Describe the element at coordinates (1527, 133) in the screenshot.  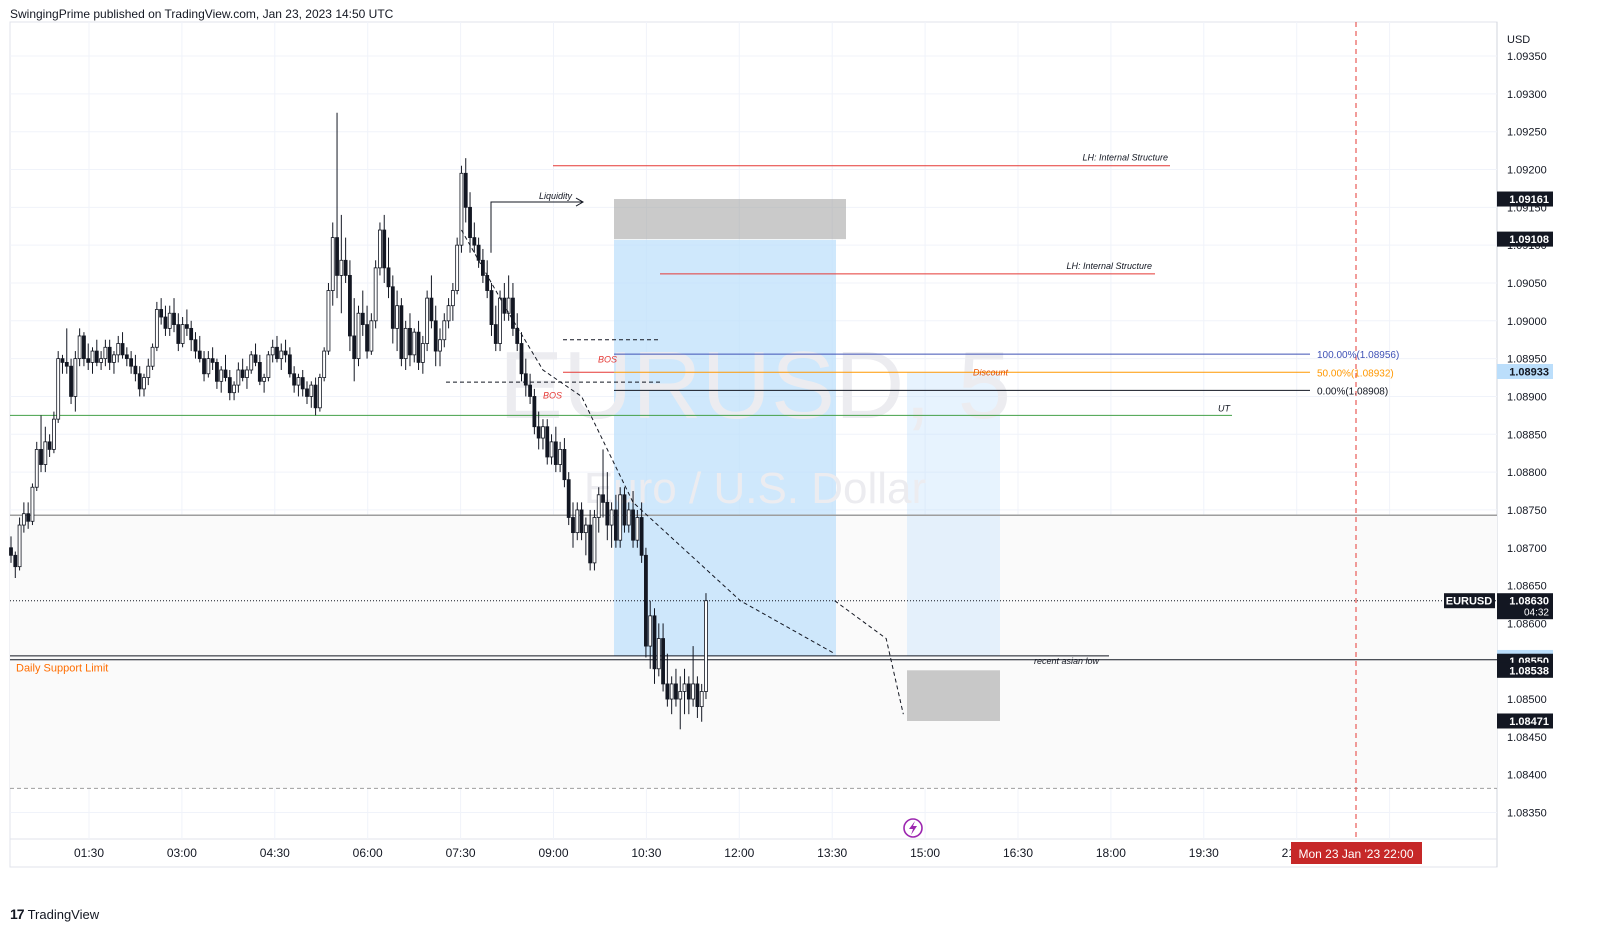
I see `price-tick-label: 1.09250` at that location.